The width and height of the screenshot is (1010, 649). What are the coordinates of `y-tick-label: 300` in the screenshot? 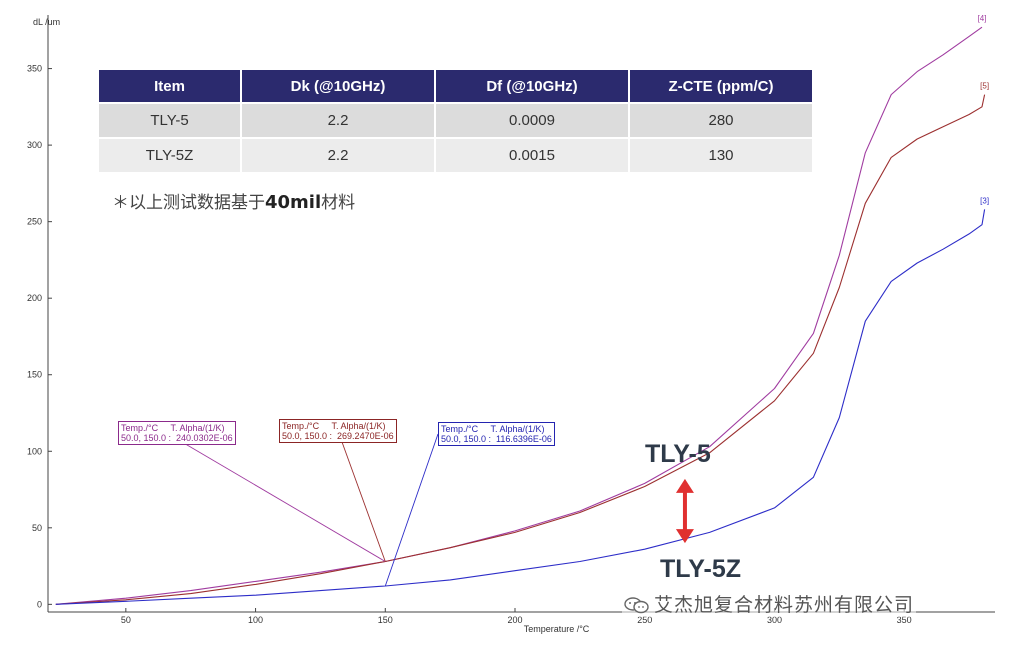 It's located at (34, 145).